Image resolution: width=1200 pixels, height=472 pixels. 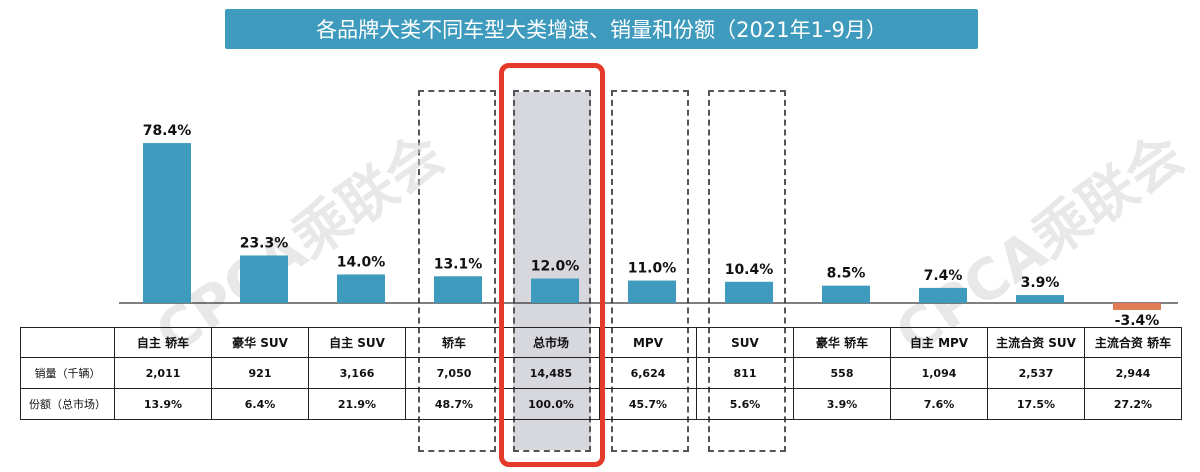 I want to click on table-cell-sales: 6,624, so click(x=648, y=373).